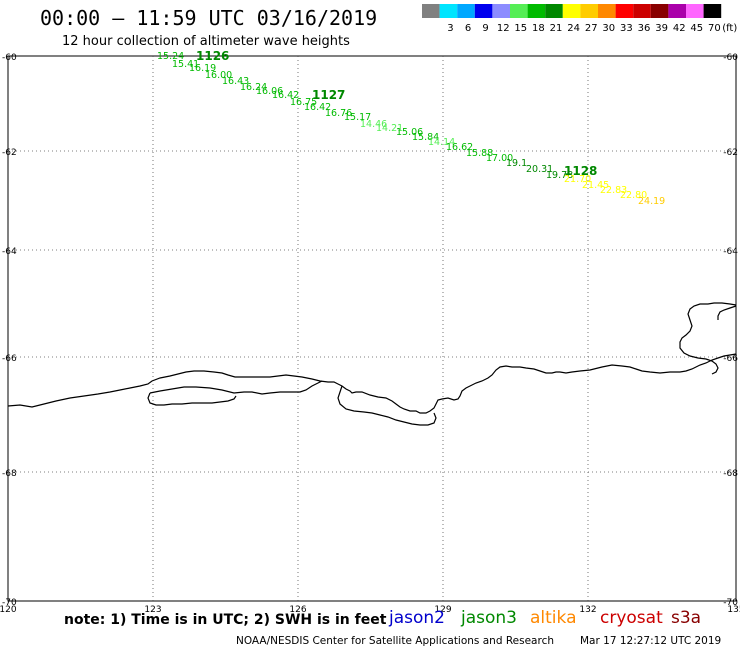 The height and width of the screenshot is (650, 740). I want to click on lat-label: -60, so click(9, 58).